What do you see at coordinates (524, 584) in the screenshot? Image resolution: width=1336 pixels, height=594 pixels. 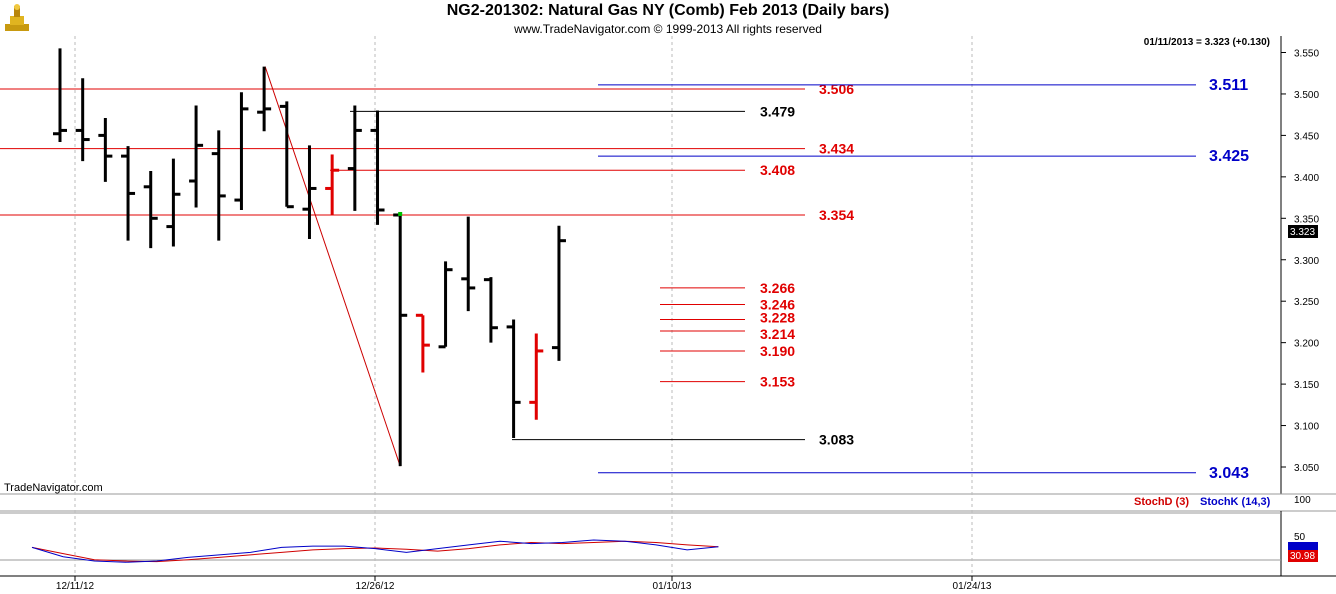 I see `date-axis: 12/11/12 12/26/12 01/10/13 01/24/13` at bounding box center [524, 584].